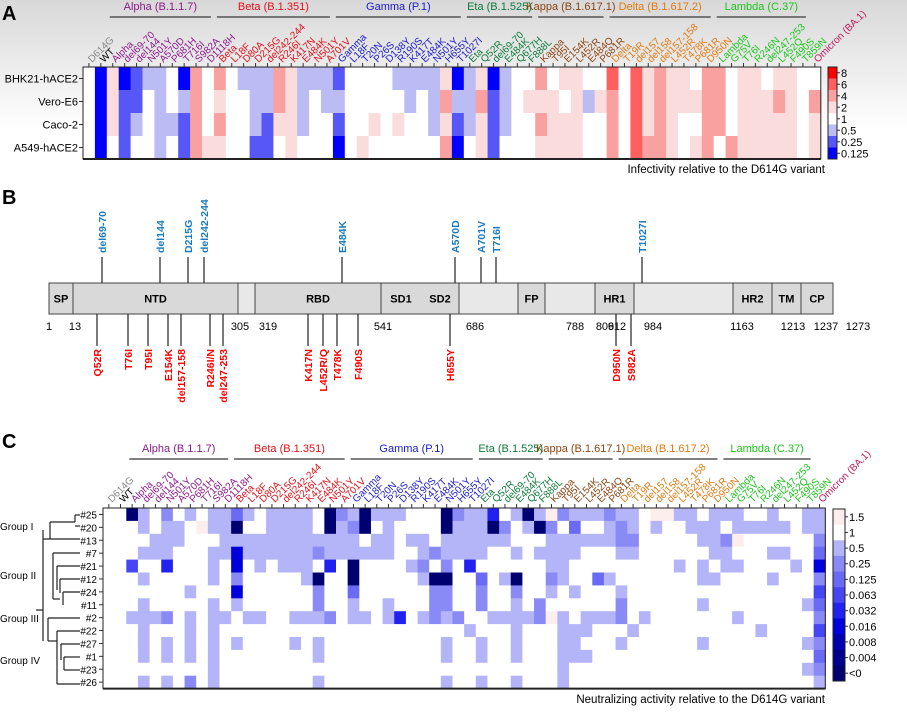  What do you see at coordinates (338, 365) in the screenshot?
I see `mutation-label-bottom: T478K` at bounding box center [338, 365].